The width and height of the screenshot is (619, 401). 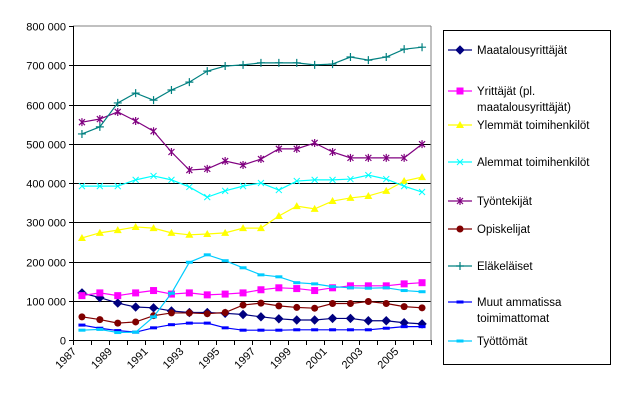 I want to click on legend-label: Työntekijät, so click(x=505, y=202).